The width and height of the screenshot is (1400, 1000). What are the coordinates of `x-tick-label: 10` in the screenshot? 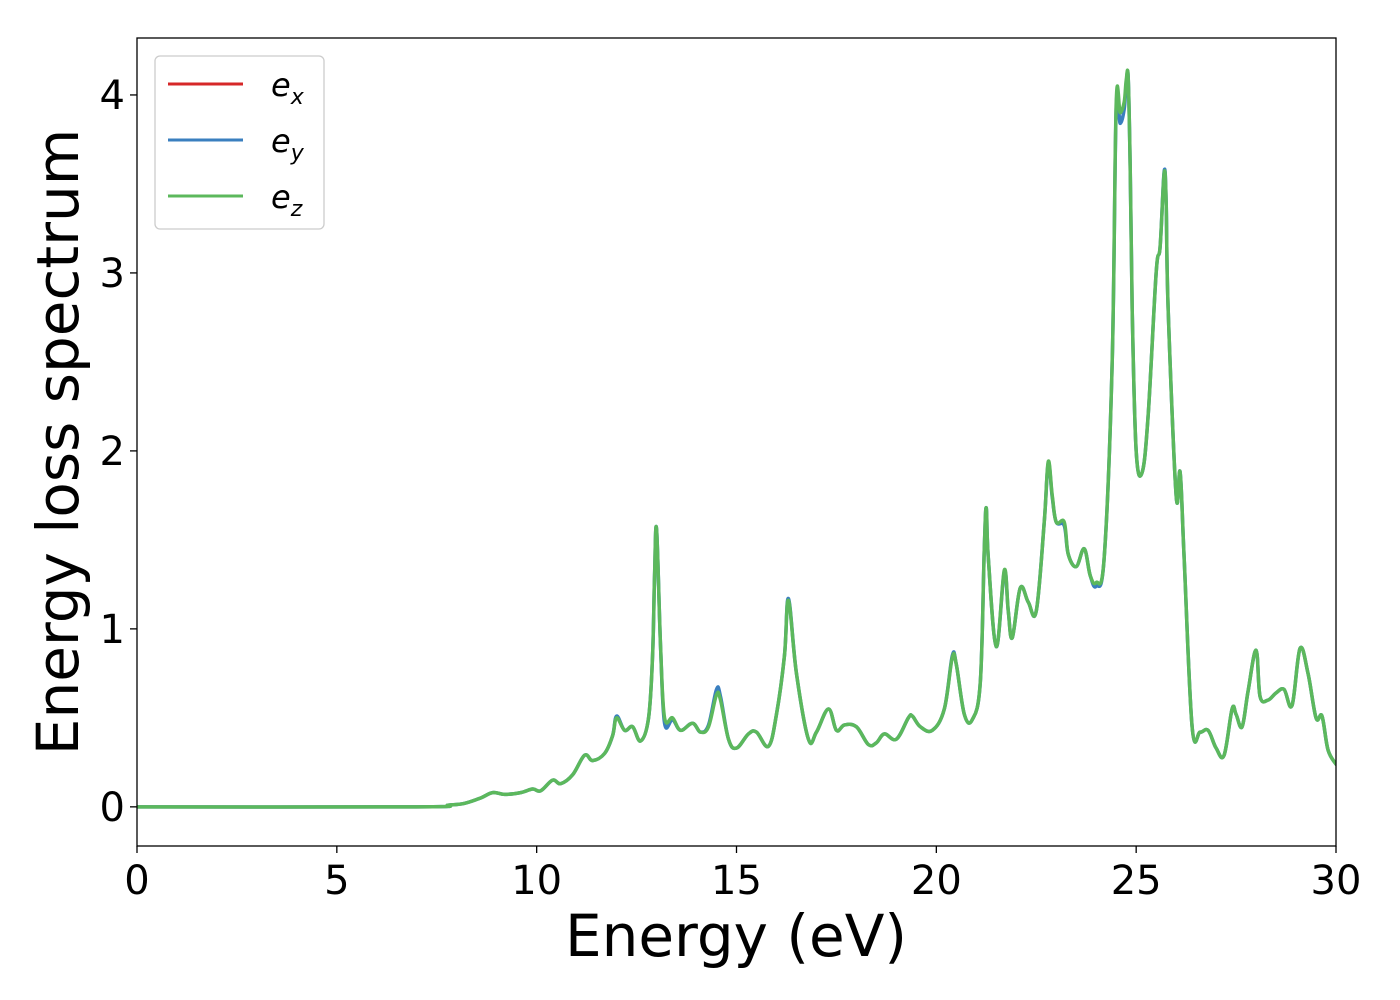 It's located at (536, 881).